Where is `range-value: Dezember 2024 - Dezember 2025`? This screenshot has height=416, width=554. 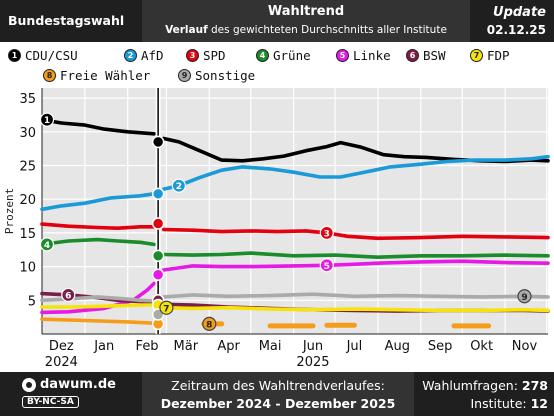 range-value: Dezember 2024 - Dezember 2025 is located at coordinates (278, 403).